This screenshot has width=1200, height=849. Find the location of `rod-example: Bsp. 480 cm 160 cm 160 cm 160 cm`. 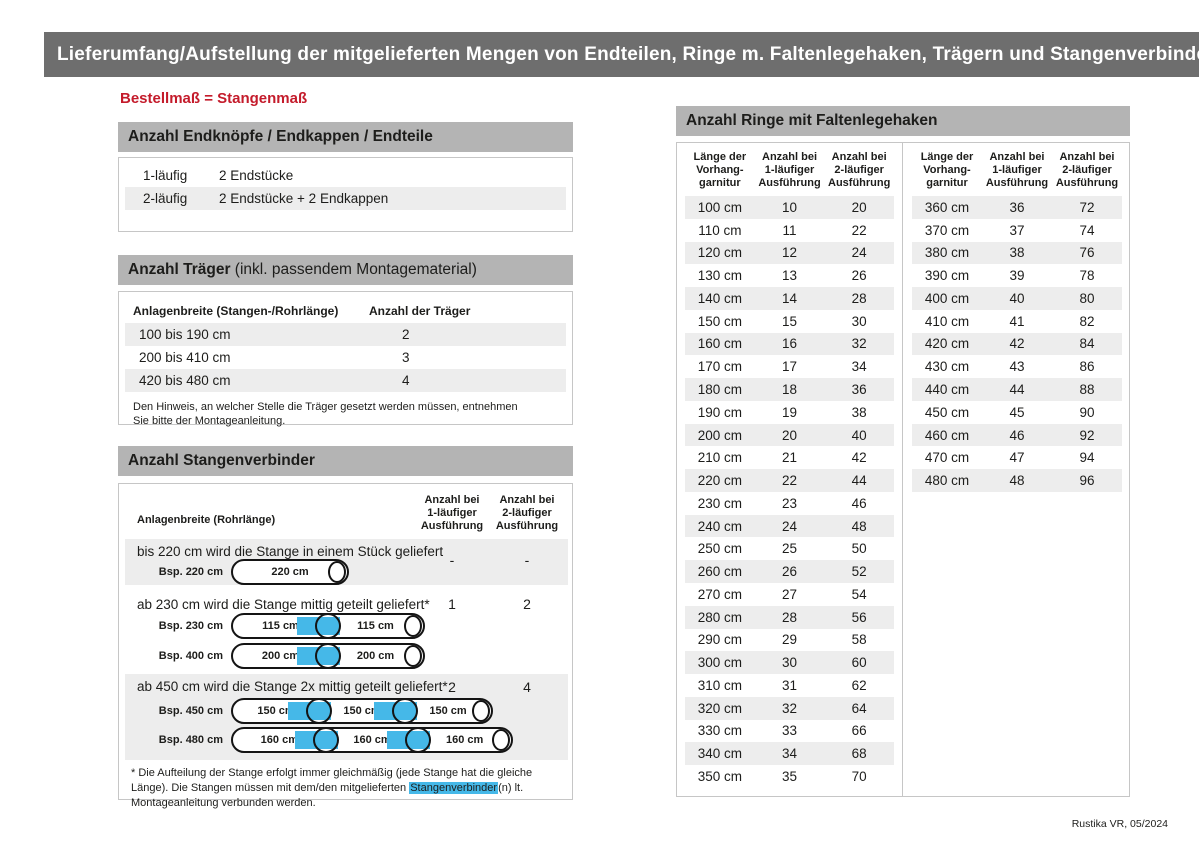

rod-example: Bsp. 480 cm 160 cm 160 cm 160 cm is located at coordinates (319, 740).